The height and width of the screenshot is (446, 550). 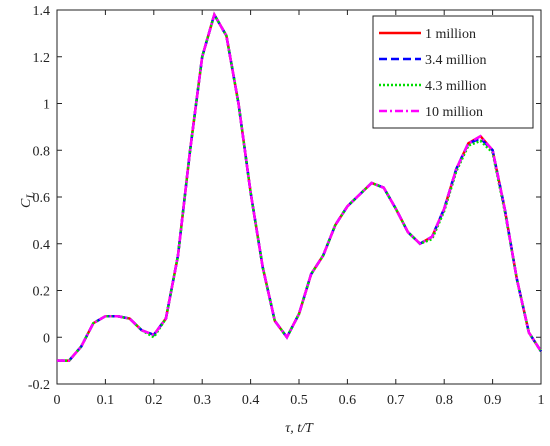 I want to click on x-tick-label: 0.9, so click(x=493, y=400).